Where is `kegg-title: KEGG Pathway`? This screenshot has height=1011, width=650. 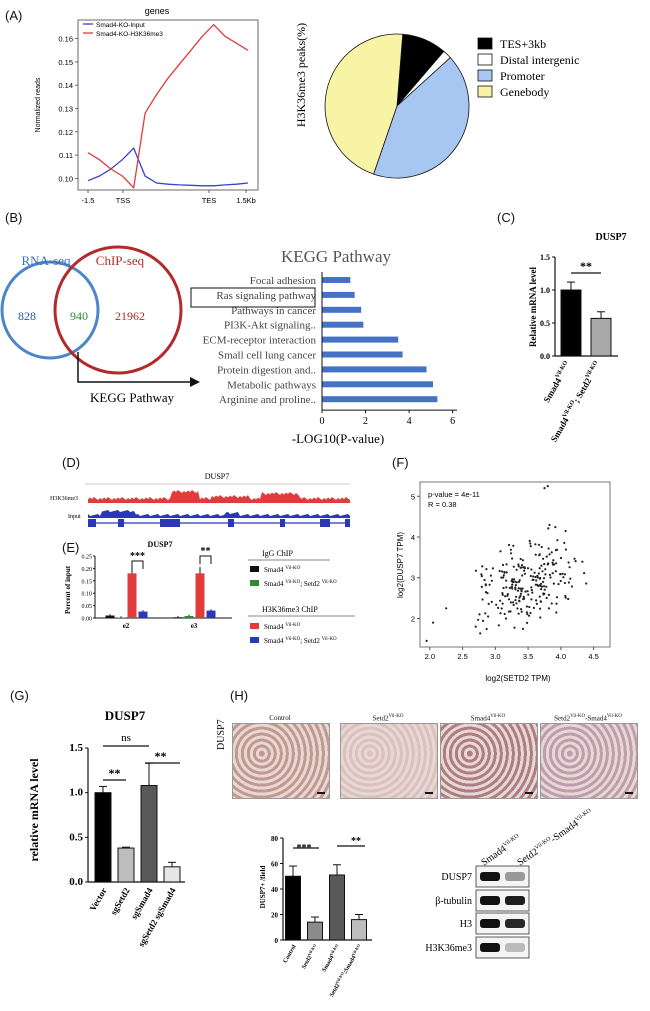
kegg-title: KEGG Pathway is located at coordinates (336, 256).